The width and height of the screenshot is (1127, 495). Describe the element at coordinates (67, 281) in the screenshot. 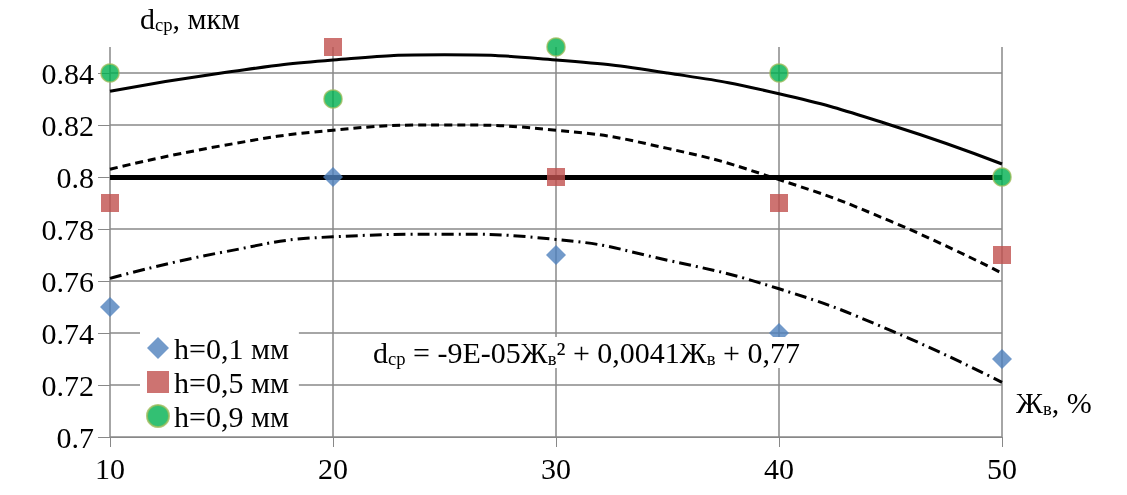

I see `y-tick-label: 0.76` at that location.